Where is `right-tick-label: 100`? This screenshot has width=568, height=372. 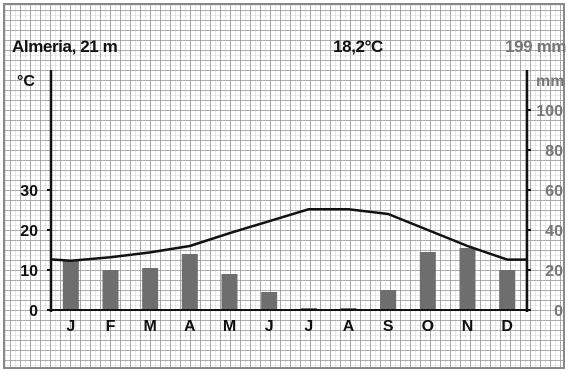 right-tick-label: 100 is located at coordinates (549, 111).